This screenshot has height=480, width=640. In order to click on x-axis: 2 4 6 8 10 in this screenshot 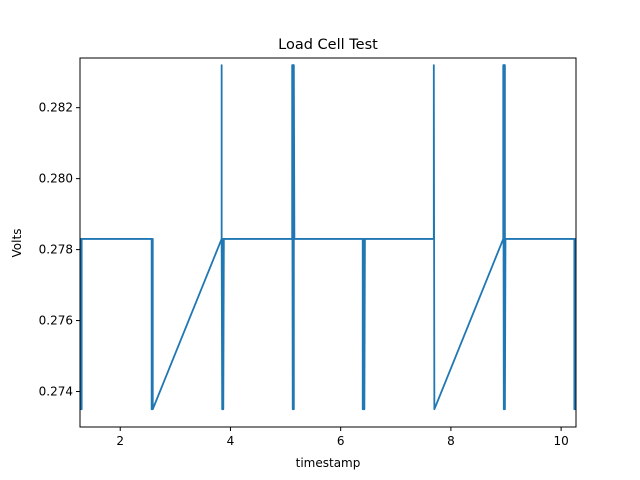, I will do `click(342, 437)`.